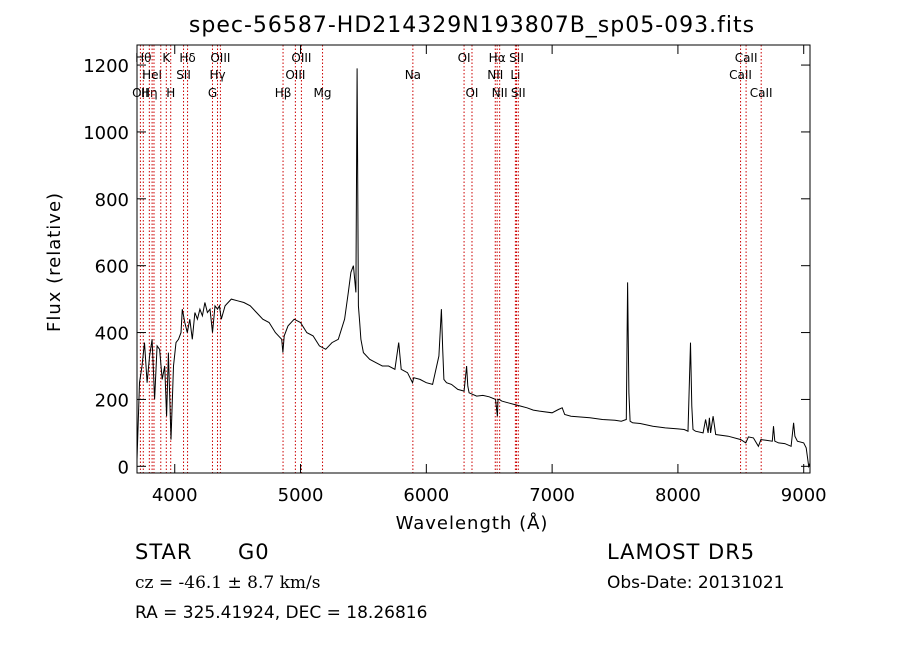 This screenshot has width=900, height=649. I want to click on line-marker-label: Hη, so click(149, 93).